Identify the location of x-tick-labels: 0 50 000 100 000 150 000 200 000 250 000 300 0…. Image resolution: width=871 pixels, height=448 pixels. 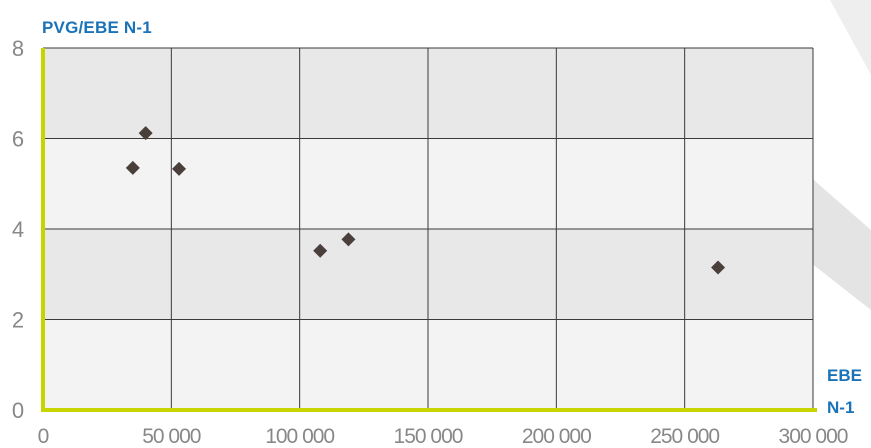
(443, 436).